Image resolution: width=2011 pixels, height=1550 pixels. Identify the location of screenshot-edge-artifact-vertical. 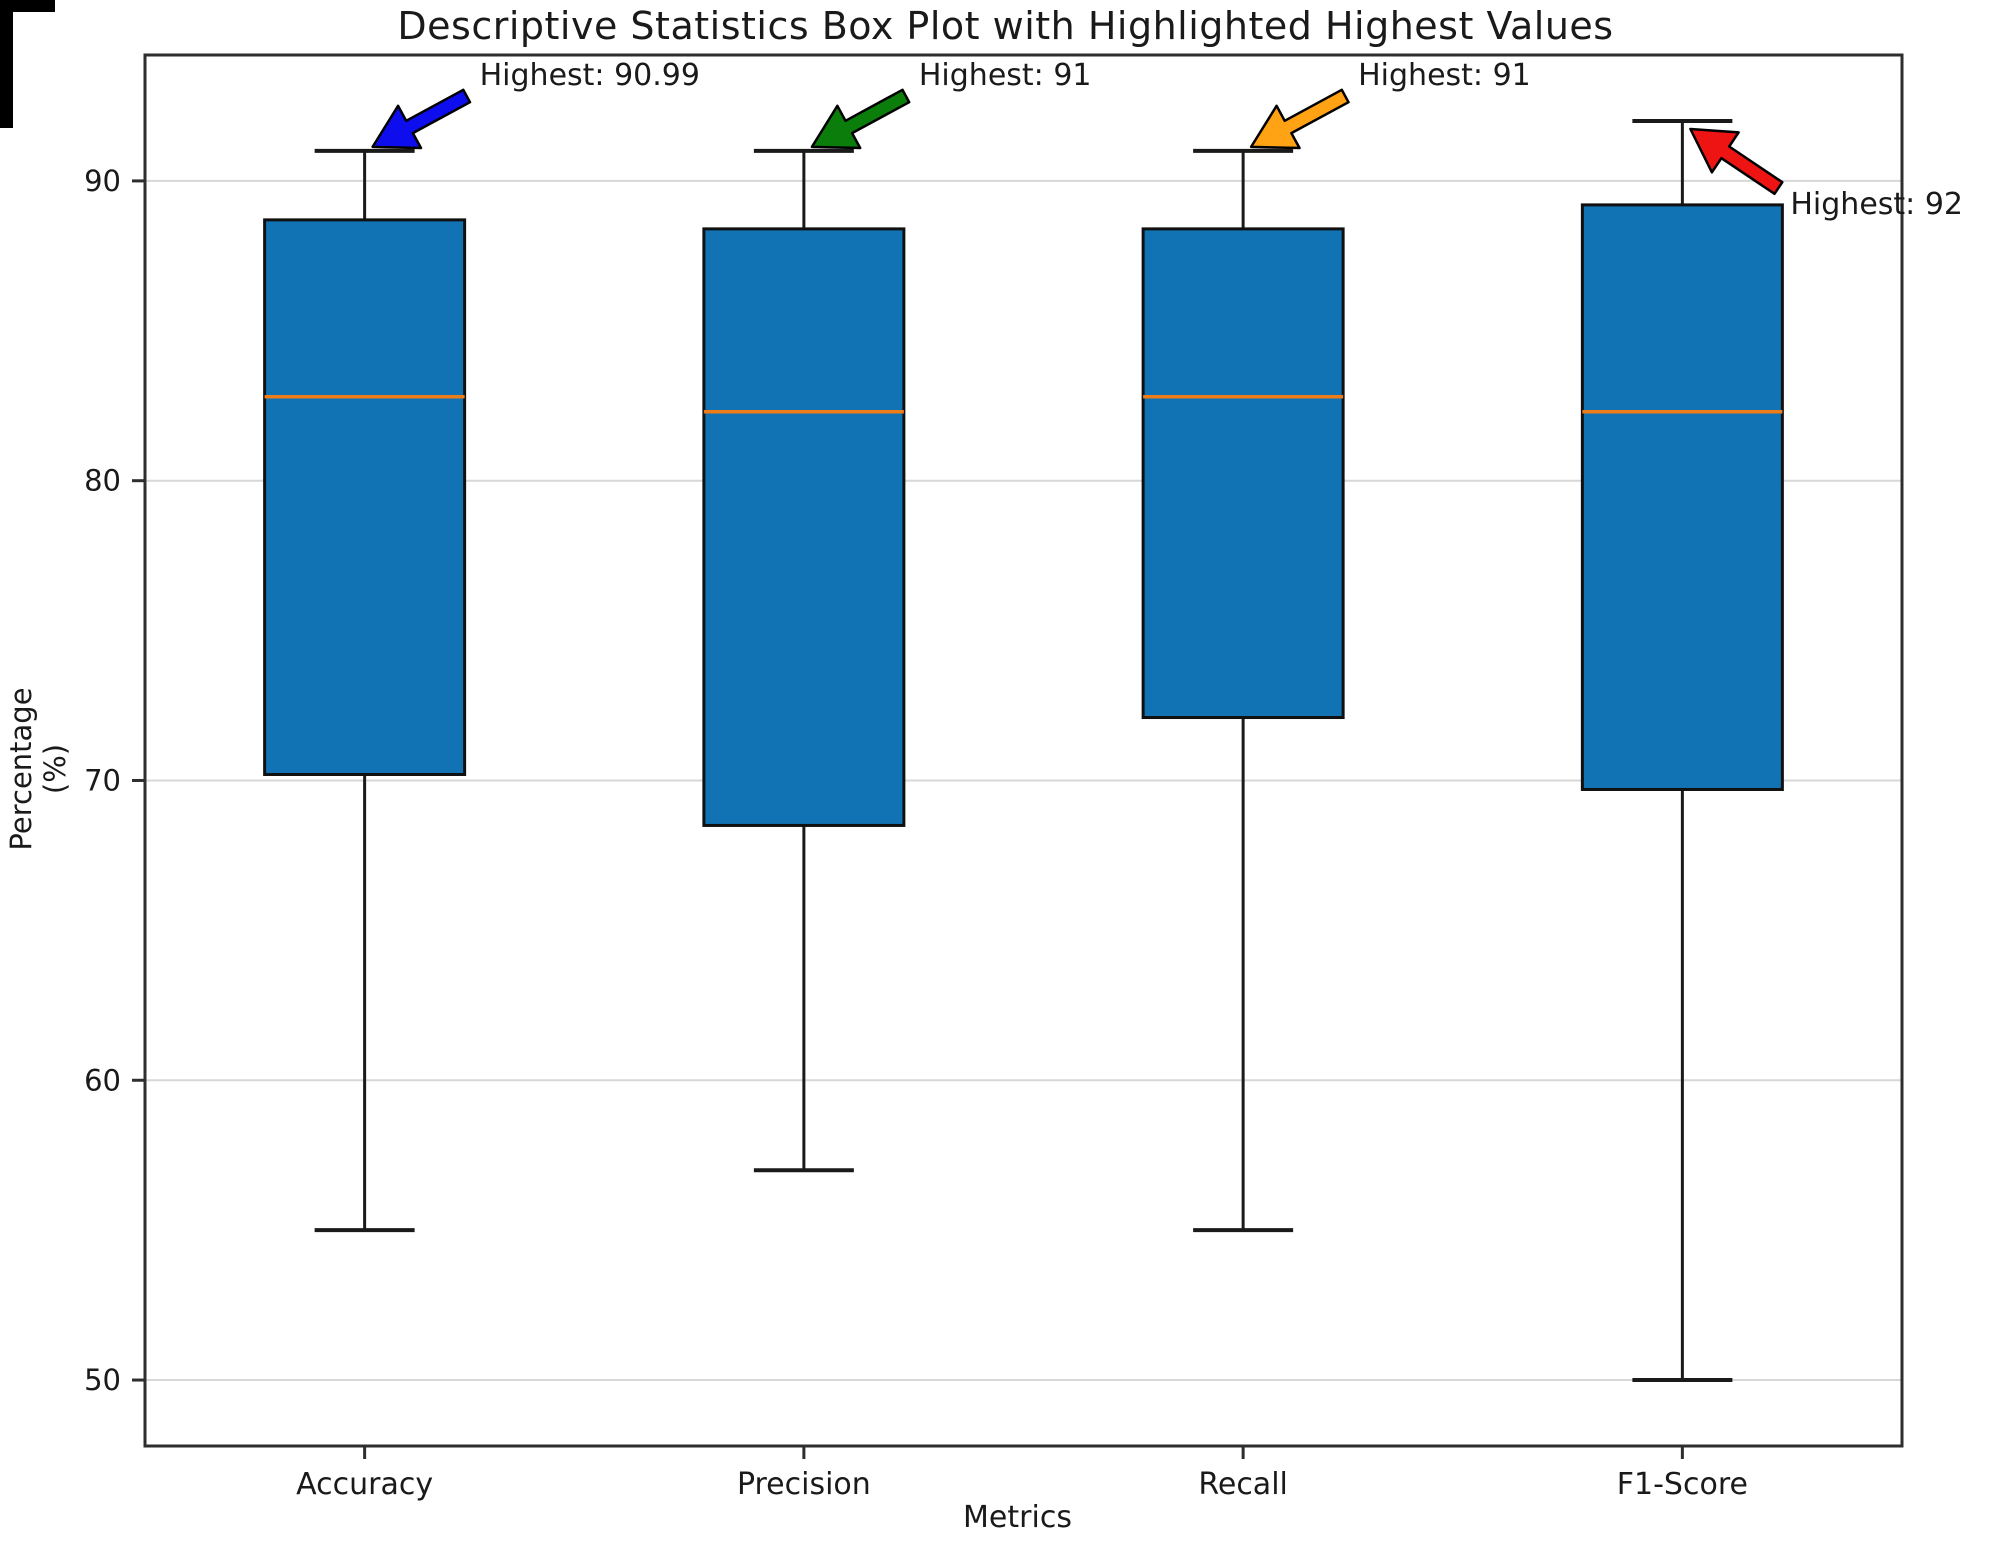
(6, 64).